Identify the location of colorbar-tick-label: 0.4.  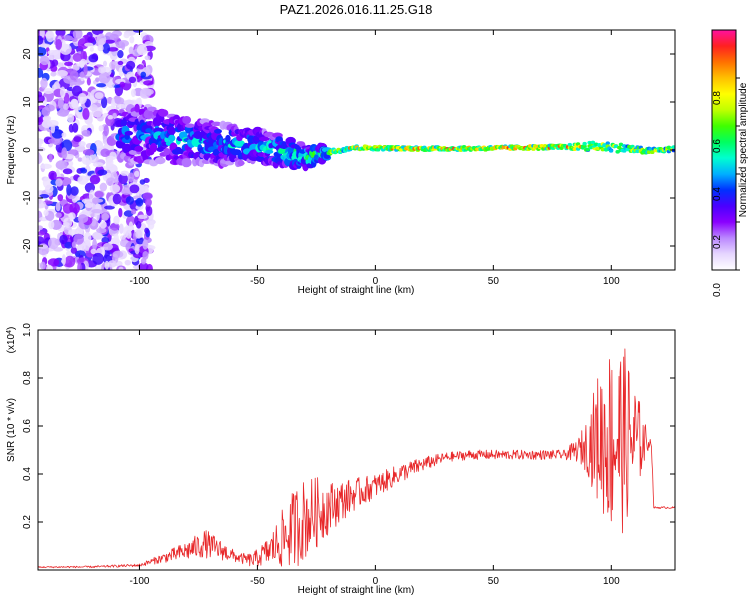
(717, 194).